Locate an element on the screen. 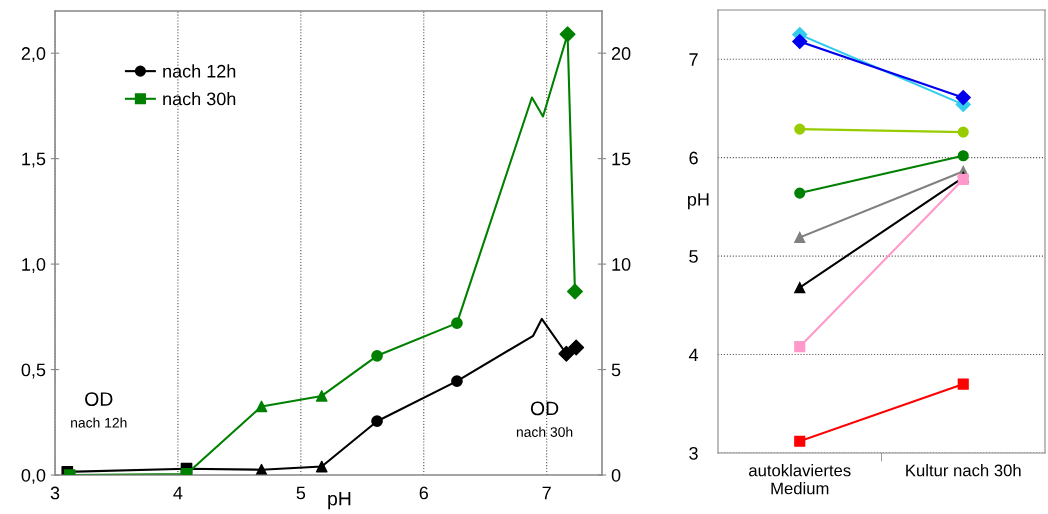 Image resolution: width=1048 pixels, height=514 pixels. y-tick-label: 2,0 is located at coordinates (33, 55).